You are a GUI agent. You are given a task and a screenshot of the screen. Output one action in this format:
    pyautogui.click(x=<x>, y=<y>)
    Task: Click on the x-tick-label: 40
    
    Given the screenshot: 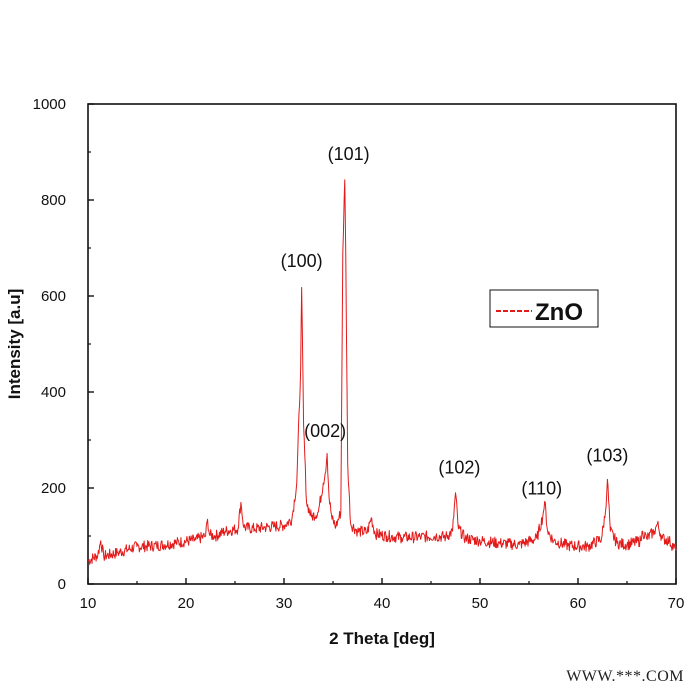 What is the action you would take?
    pyautogui.click(x=382, y=603)
    